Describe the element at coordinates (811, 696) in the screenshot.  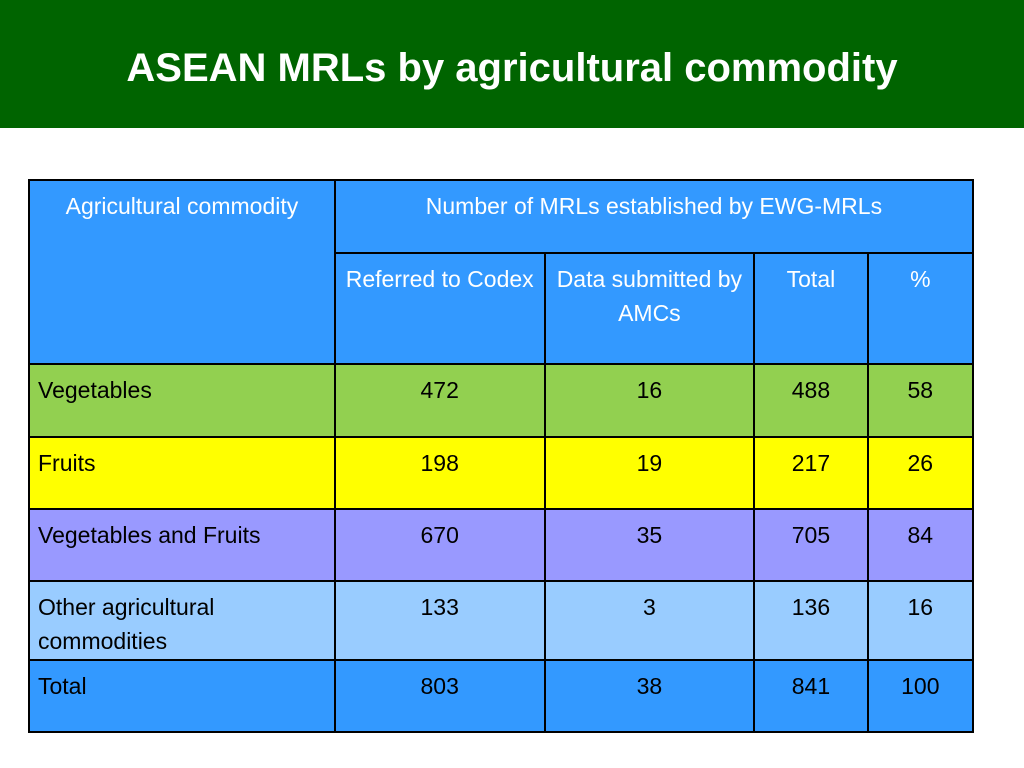
I see `cell-total: 841` at that location.